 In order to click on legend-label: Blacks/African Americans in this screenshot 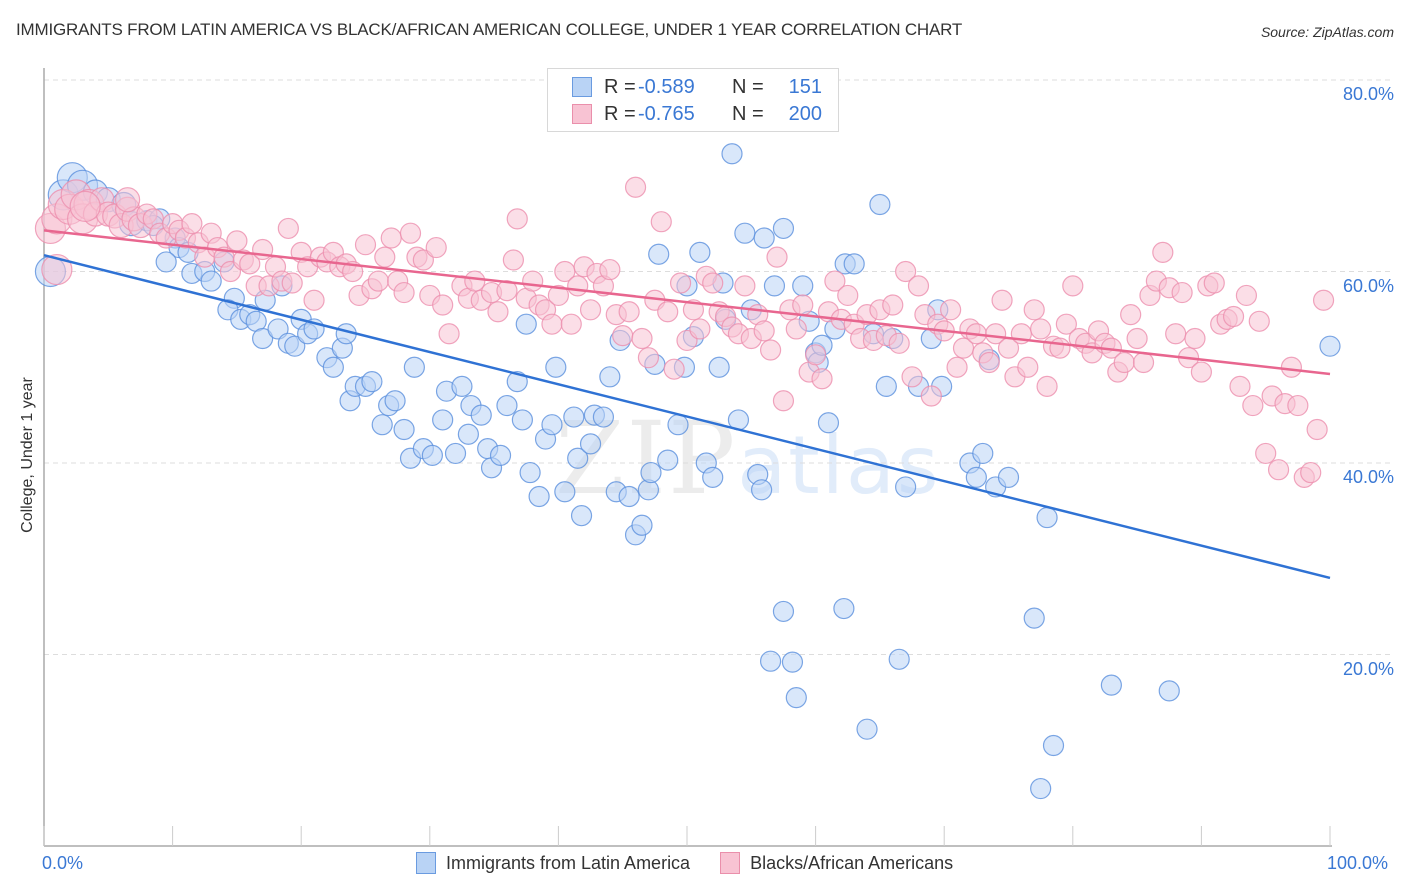, I will do `click(852, 862)`.